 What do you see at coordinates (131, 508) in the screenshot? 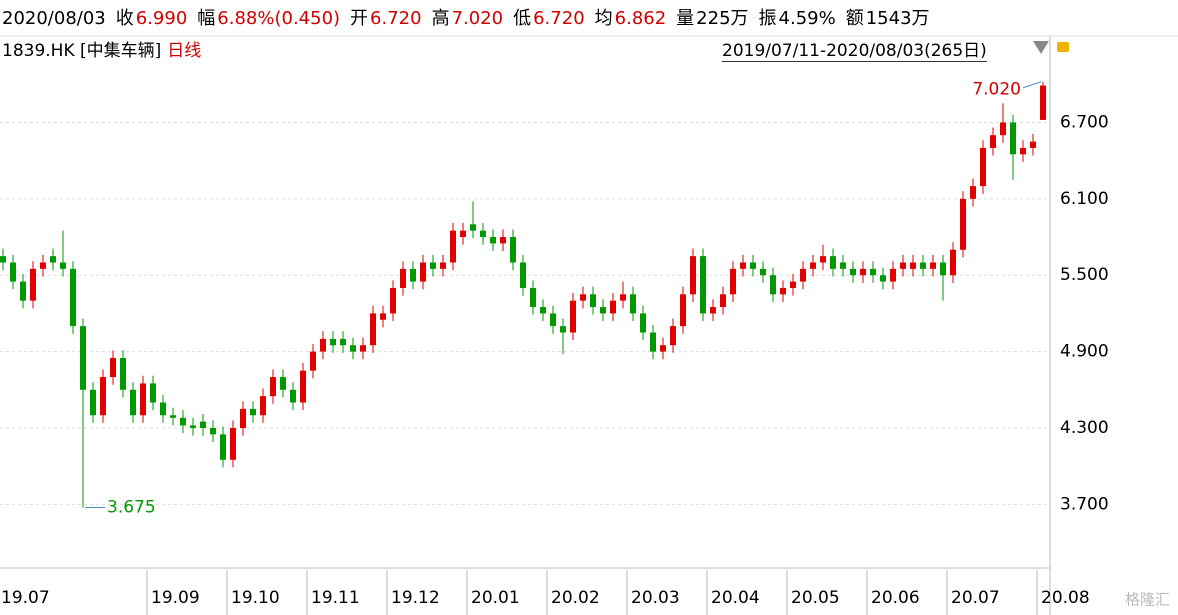
I see `annotation-label: 3.675` at bounding box center [131, 508].